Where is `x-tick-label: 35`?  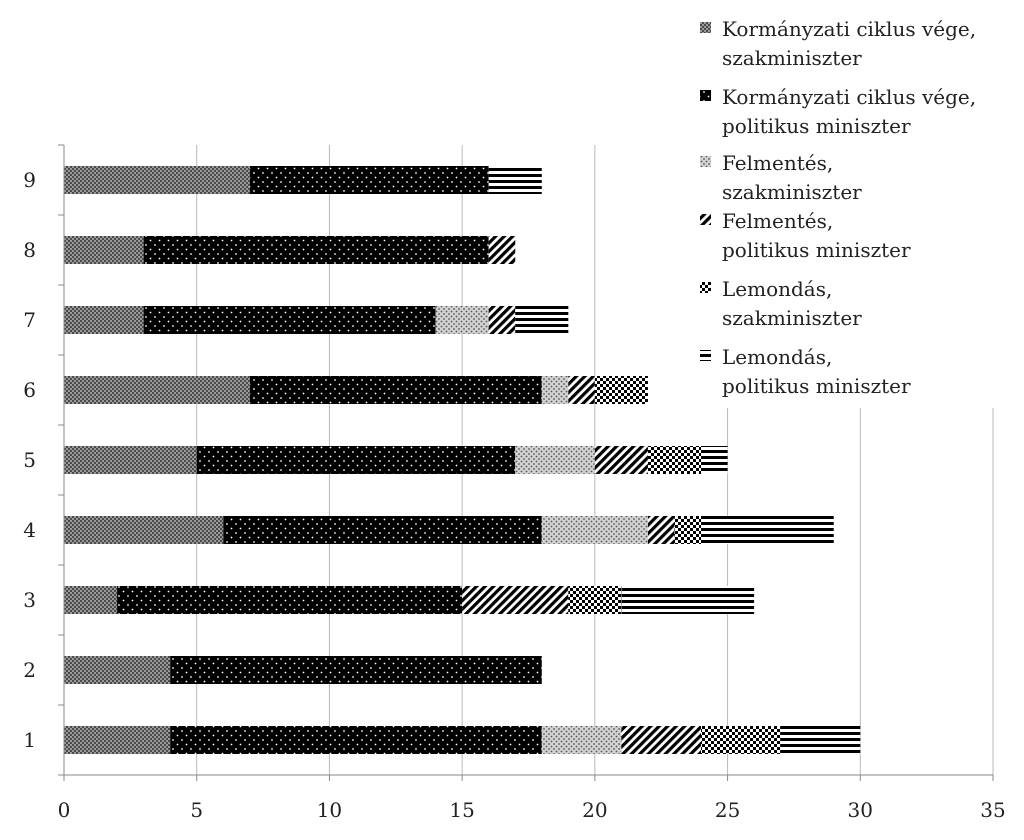
x-tick-label: 35 is located at coordinates (992, 810).